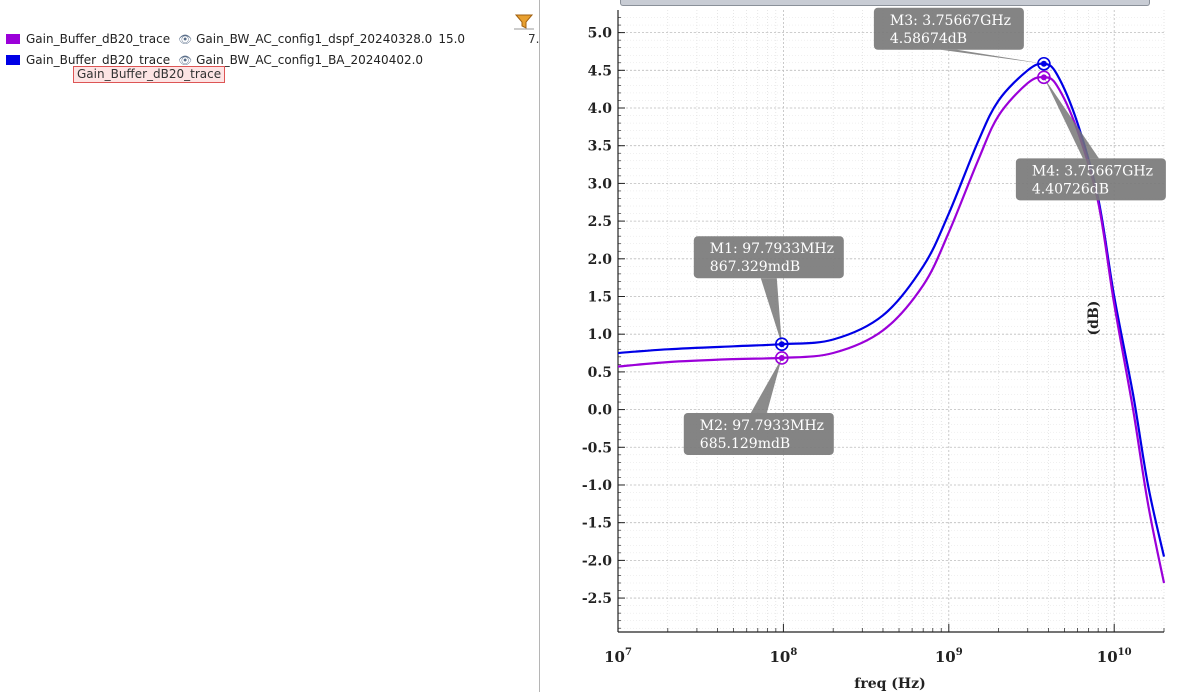 The height and width of the screenshot is (692, 1181). Describe the element at coordinates (755, 267) in the screenshot. I see `marker-value: 867.329mdB` at that location.